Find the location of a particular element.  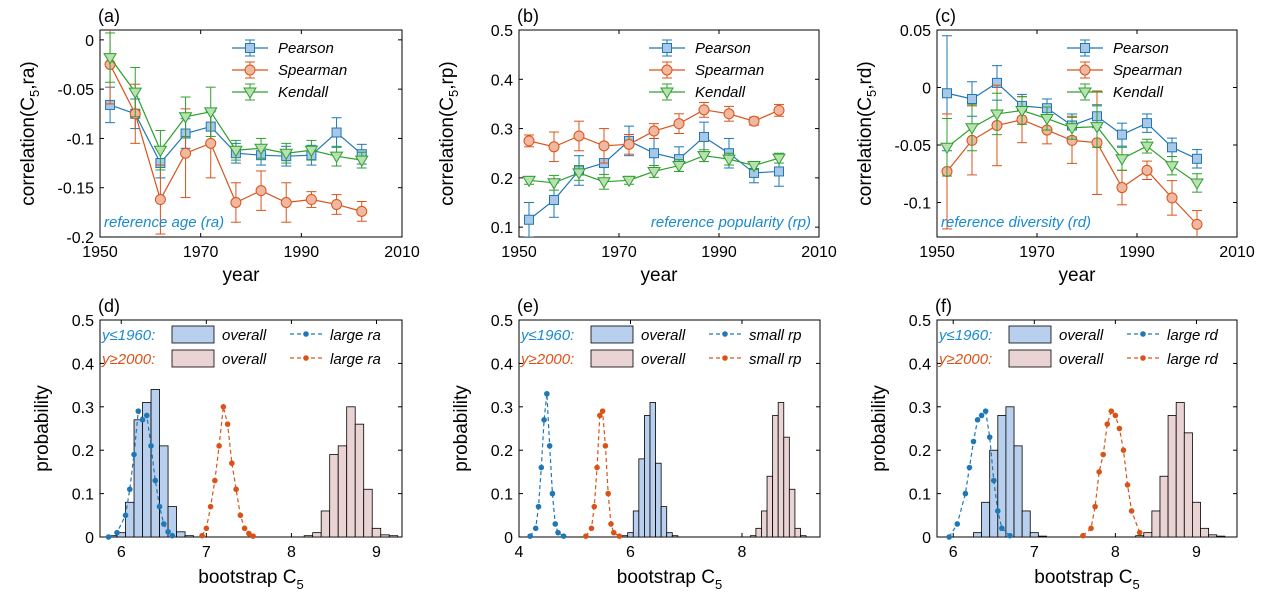

legend-label: Spearman is located at coordinates (1147, 70).